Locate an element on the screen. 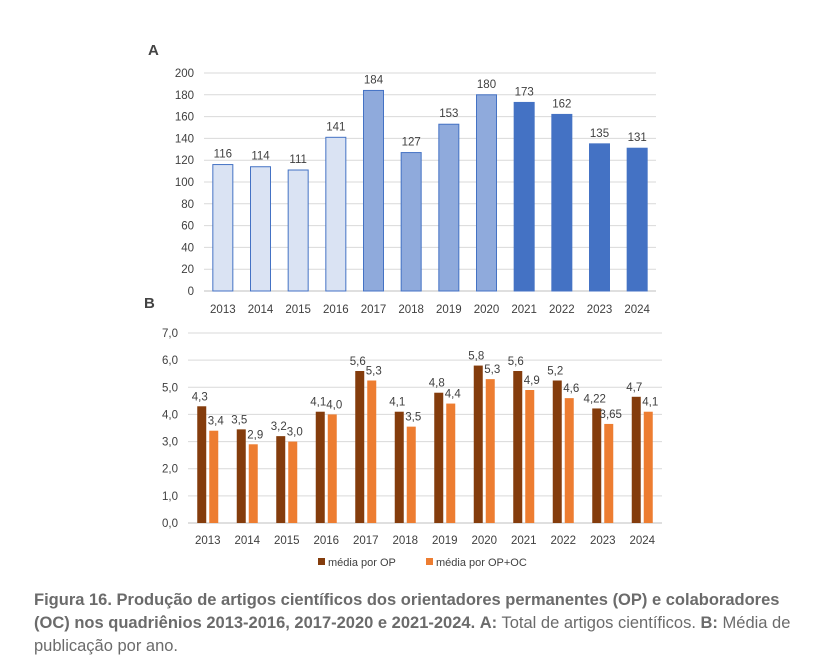  y-tick-label: 7,0 is located at coordinates (170, 334).